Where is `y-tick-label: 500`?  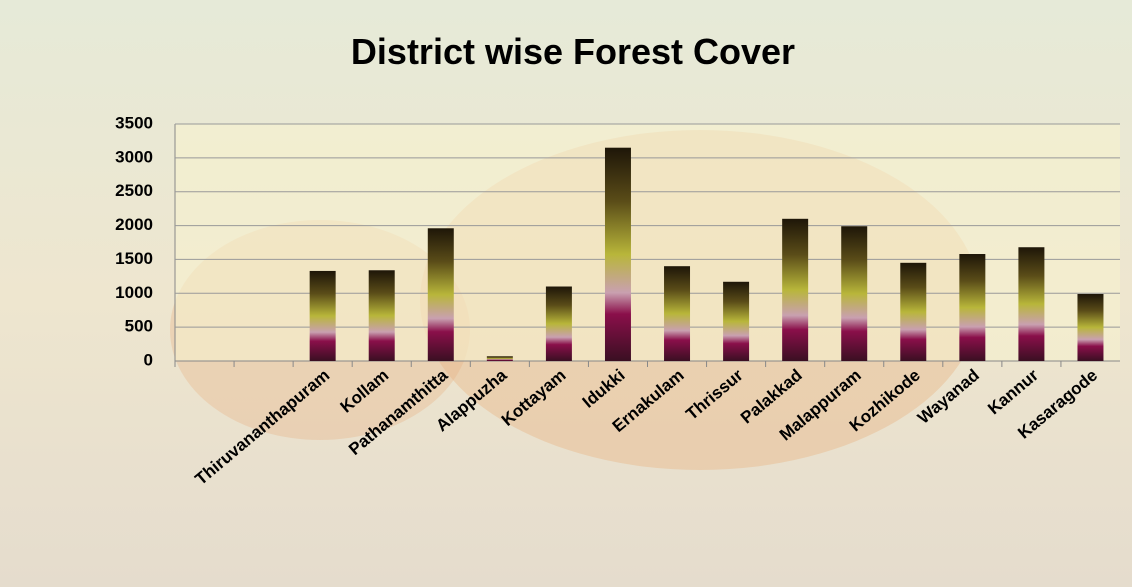
y-tick-label: 500 is located at coordinates (139, 326).